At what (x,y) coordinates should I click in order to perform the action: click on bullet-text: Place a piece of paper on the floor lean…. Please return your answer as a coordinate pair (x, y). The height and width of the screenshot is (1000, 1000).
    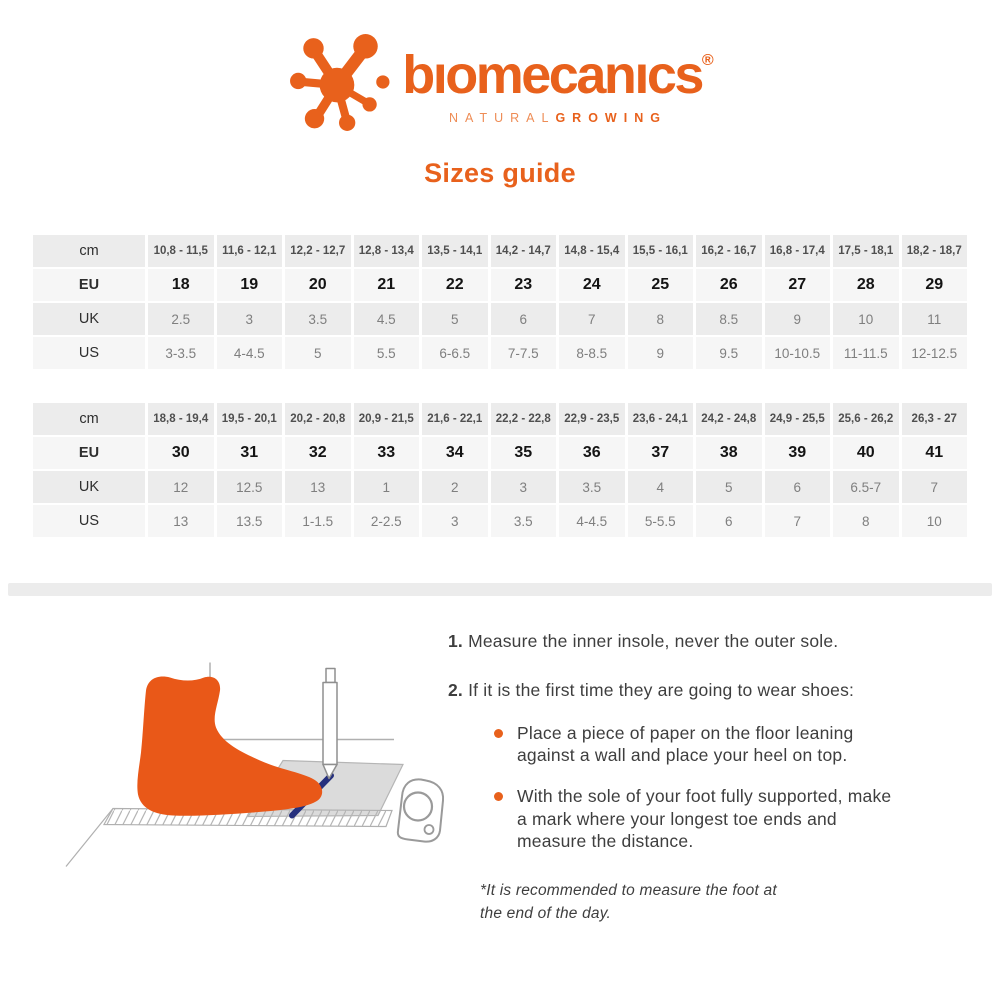
    Looking at the image, I should click on (685, 743).